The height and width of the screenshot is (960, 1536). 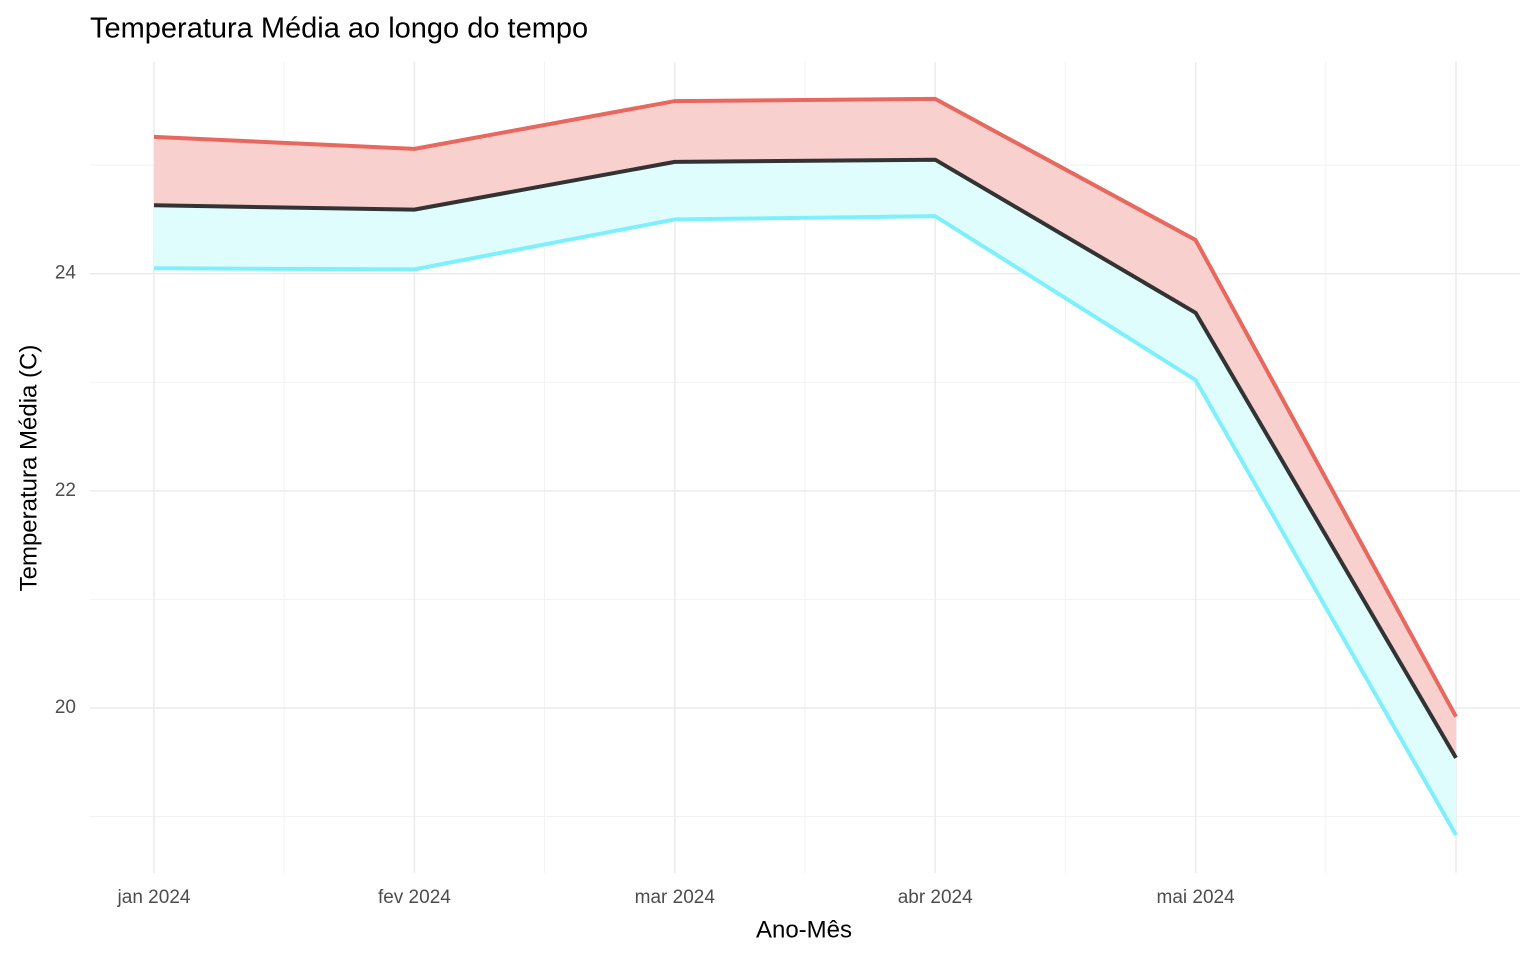 What do you see at coordinates (154, 897) in the screenshot?
I see `x-tick-label: jan 2024` at bounding box center [154, 897].